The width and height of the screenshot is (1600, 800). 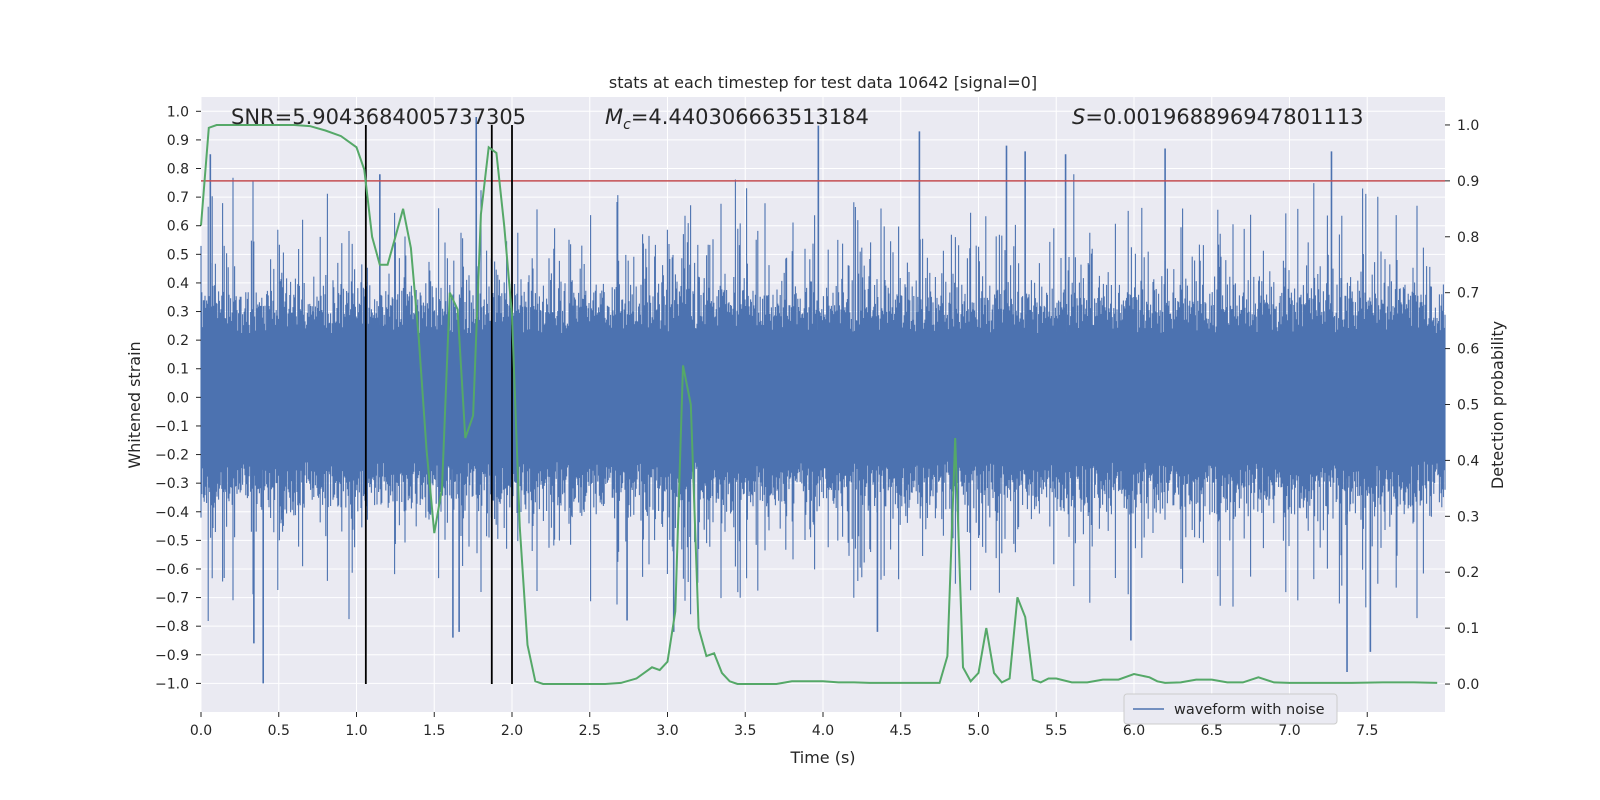 What do you see at coordinates (172, 513) in the screenshot?
I see `y-left-tick-label: −0.4` at bounding box center [172, 513].